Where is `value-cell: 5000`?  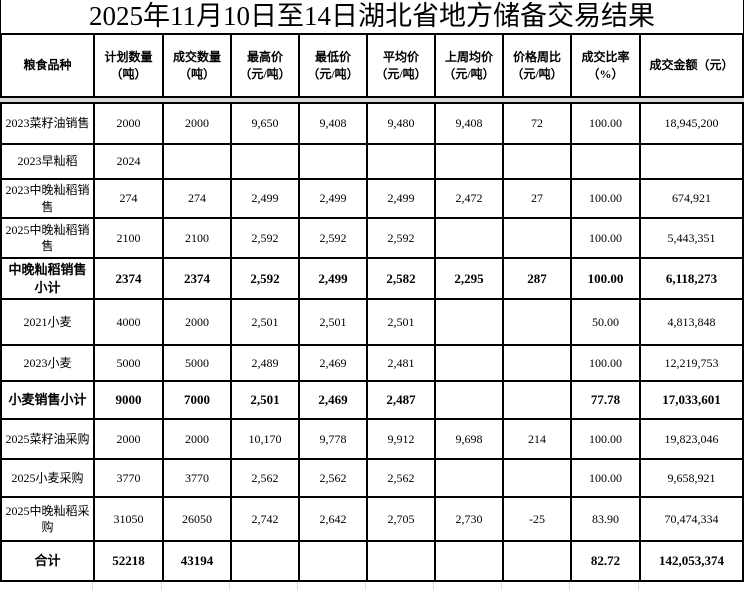 value-cell: 5000 is located at coordinates (128, 363).